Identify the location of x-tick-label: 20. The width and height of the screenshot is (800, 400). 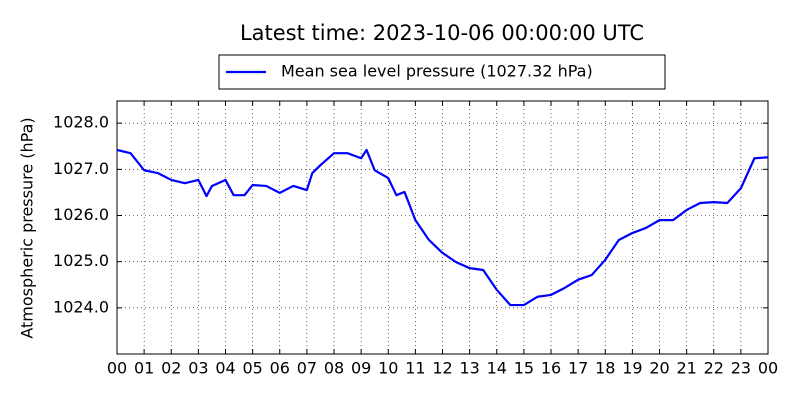
(659, 368).